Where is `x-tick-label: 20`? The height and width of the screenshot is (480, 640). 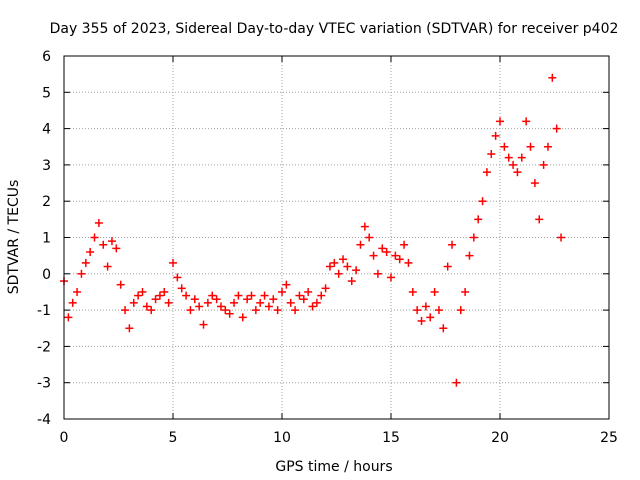 x-tick-label: 20 is located at coordinates (500, 438).